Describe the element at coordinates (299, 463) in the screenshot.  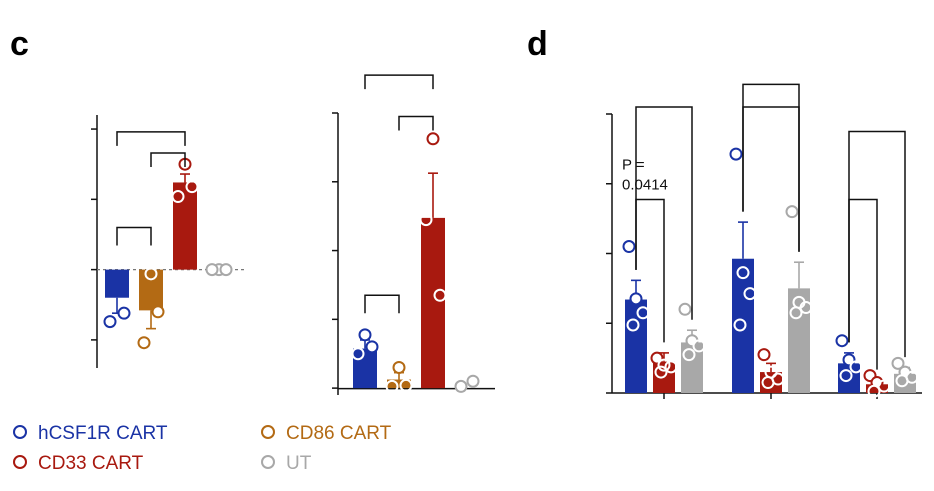
I see `legend-label-ut: UT` at that location.